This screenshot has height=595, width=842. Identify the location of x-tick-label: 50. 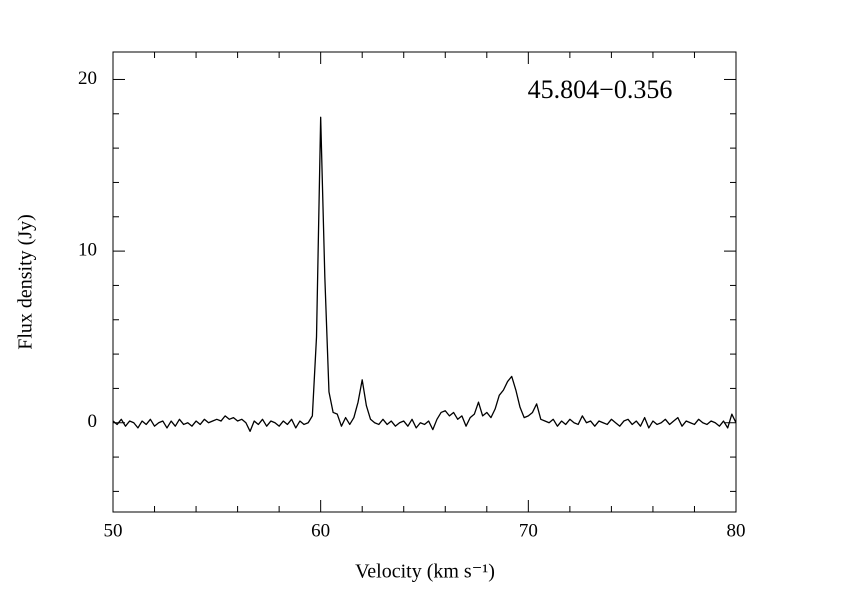
(113, 530).